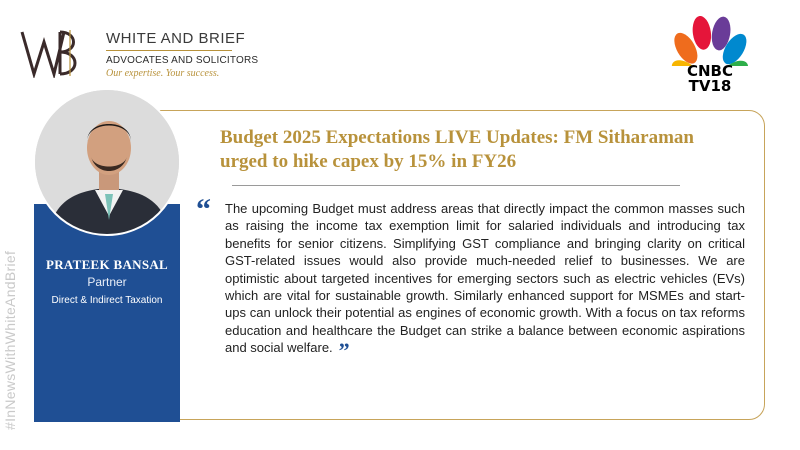 The width and height of the screenshot is (800, 450). I want to click on brand-subtitle: ADVOCATES AND SOLICITORS, so click(182, 60).